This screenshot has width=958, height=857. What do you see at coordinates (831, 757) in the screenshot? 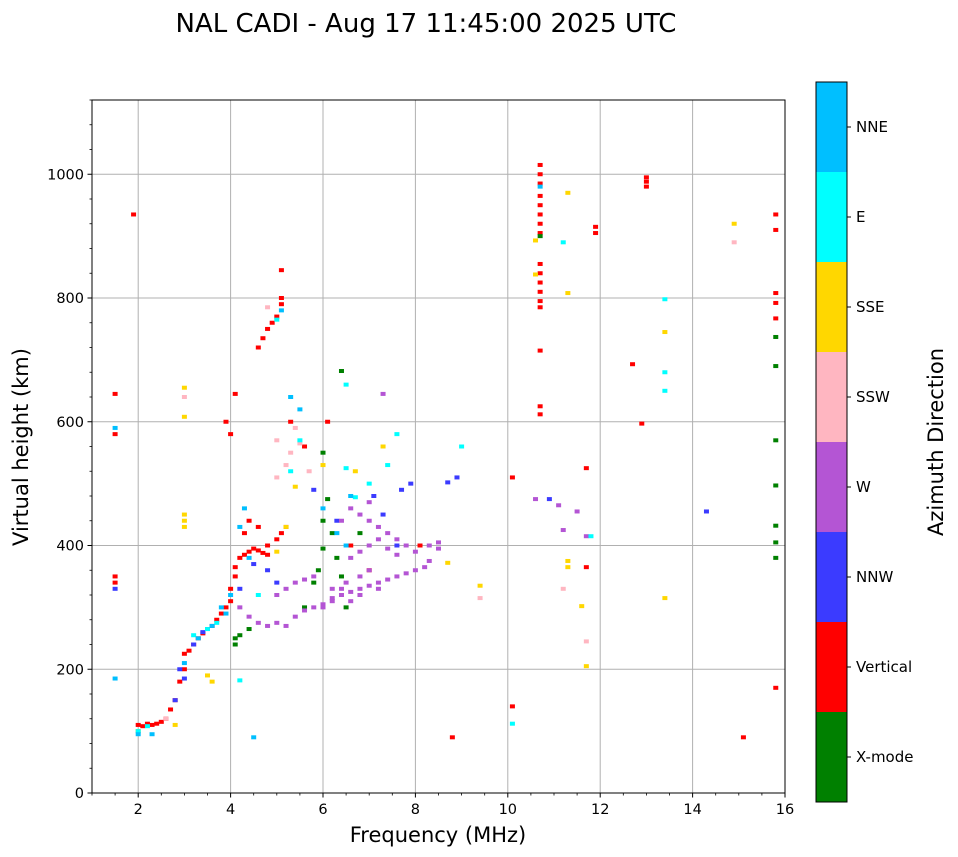
I see `colorbar-swatch-x-mode` at bounding box center [831, 757].